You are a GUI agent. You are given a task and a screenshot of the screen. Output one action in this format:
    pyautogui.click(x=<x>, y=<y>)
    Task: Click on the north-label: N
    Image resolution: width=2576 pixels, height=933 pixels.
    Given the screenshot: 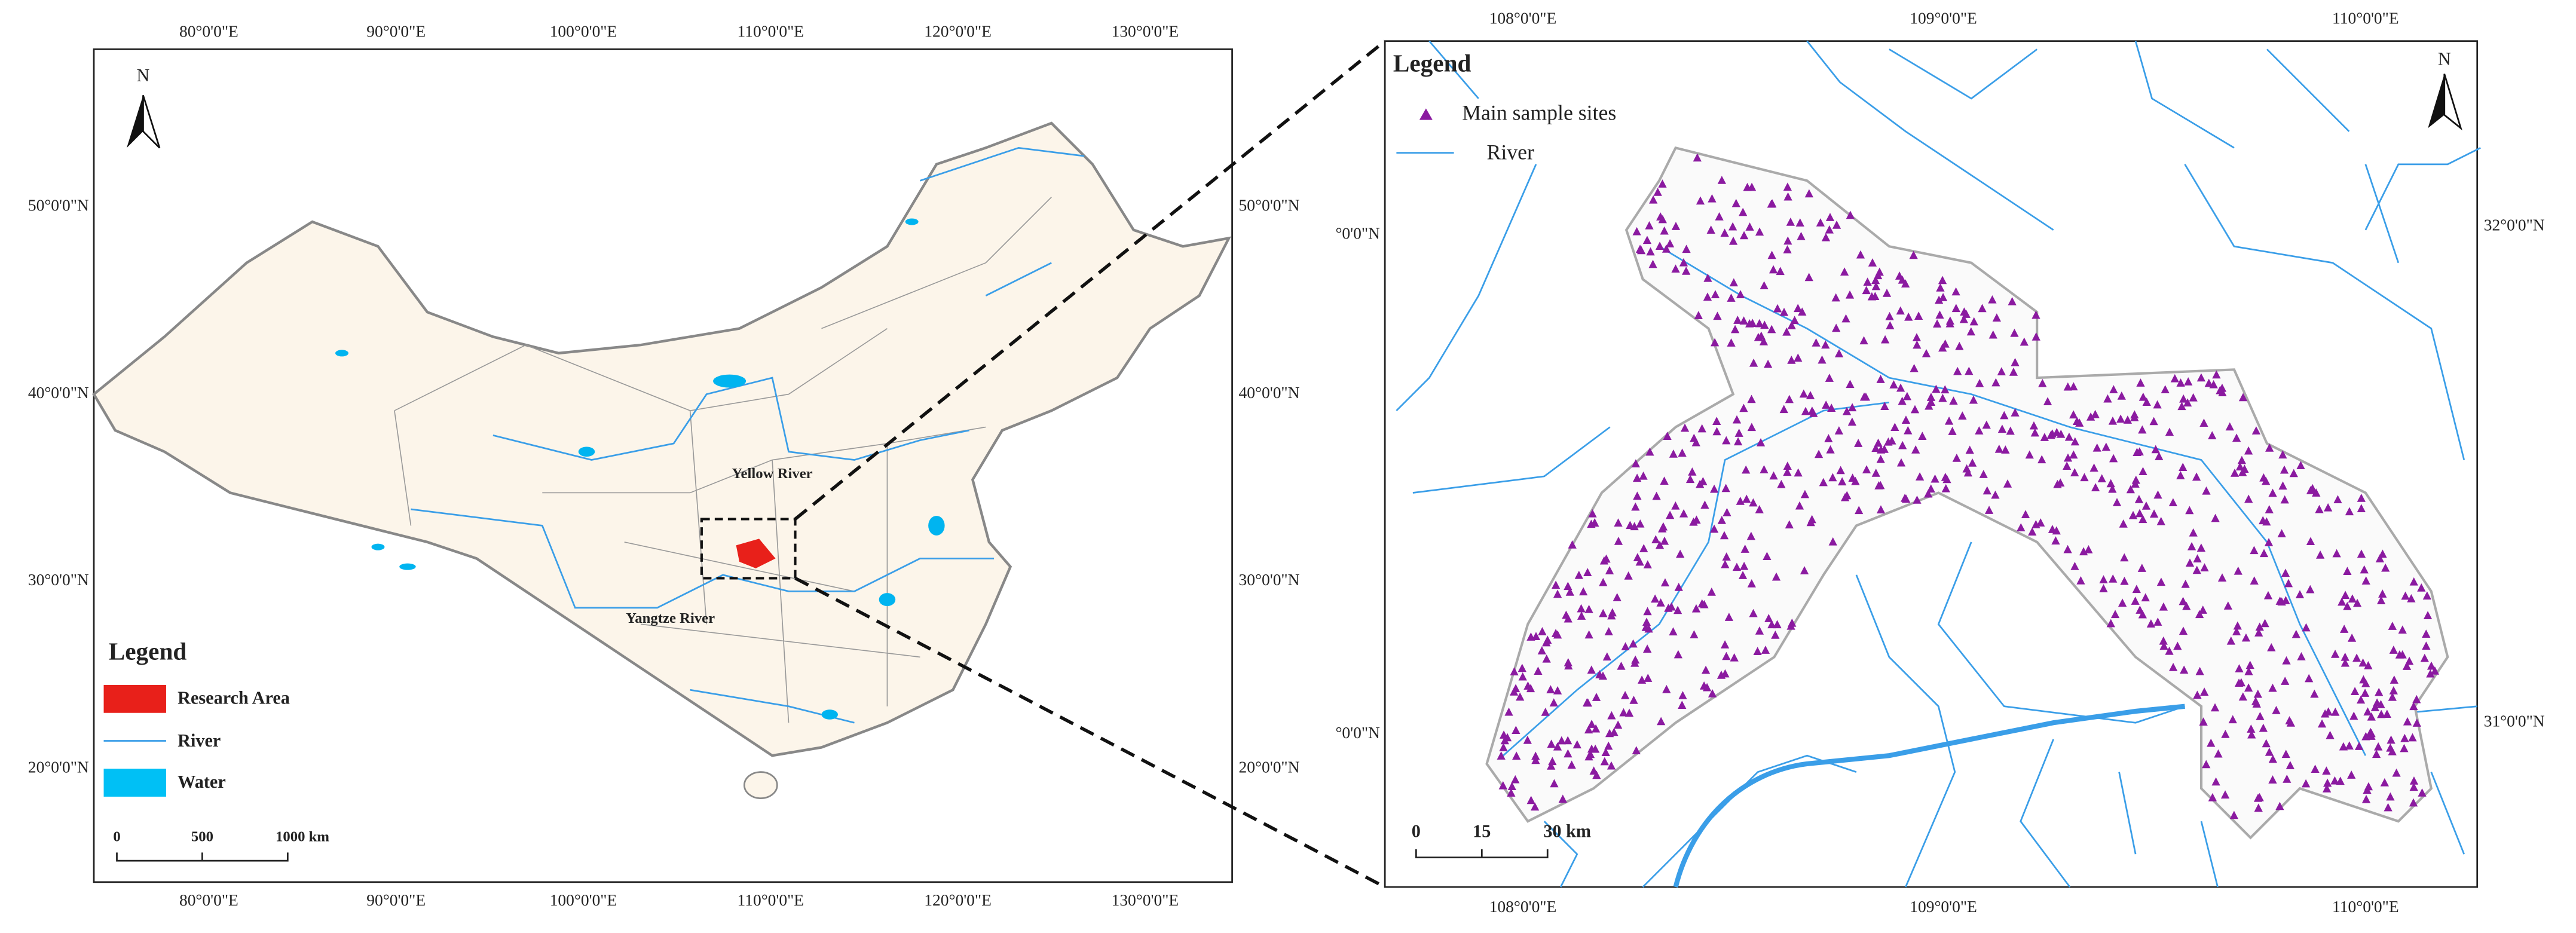 What is the action you would take?
    pyautogui.click(x=2444, y=59)
    